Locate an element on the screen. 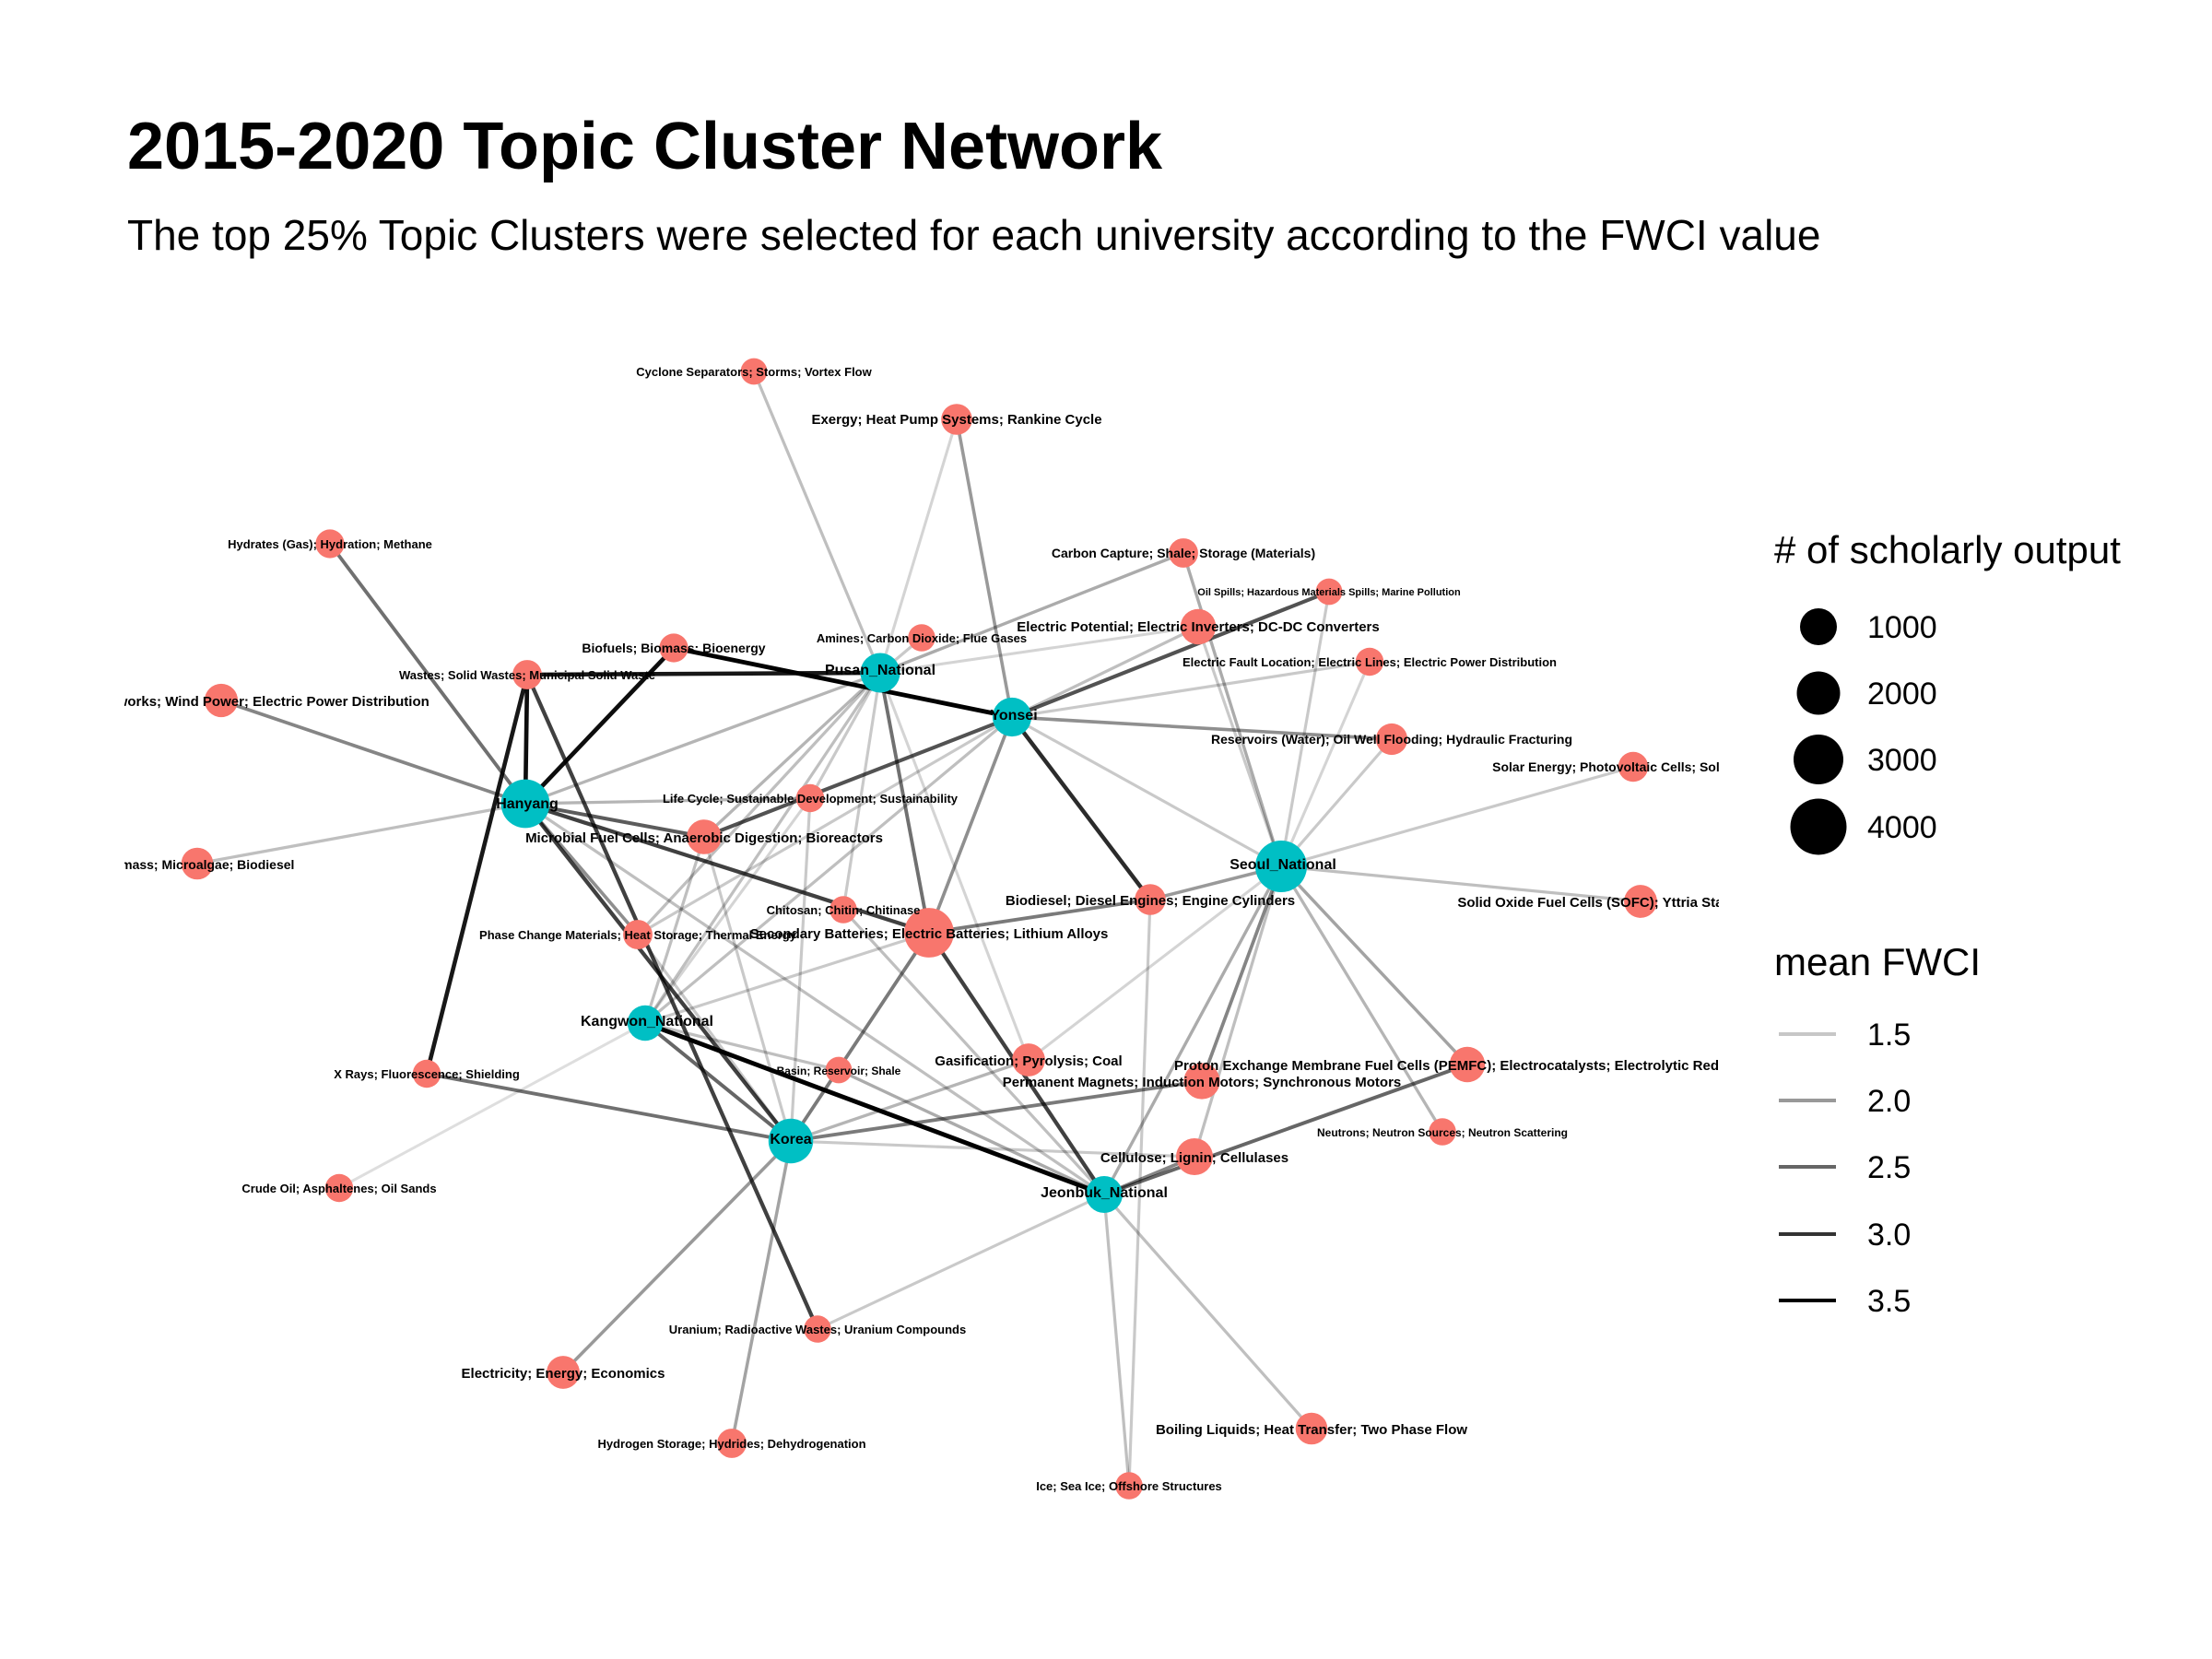  edge-pusan-kangwon is located at coordinates (762, 848).